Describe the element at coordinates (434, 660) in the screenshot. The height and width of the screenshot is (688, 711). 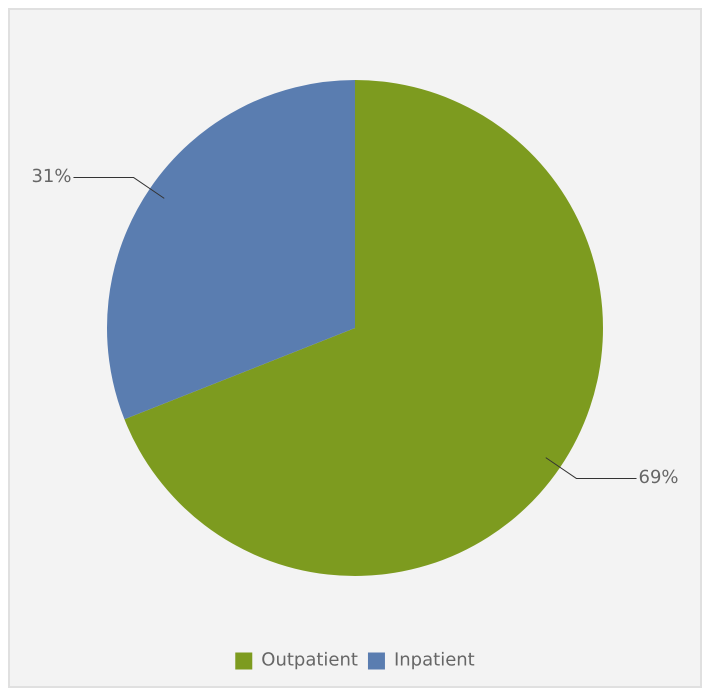
I see `legend-label: Inpatient` at that location.